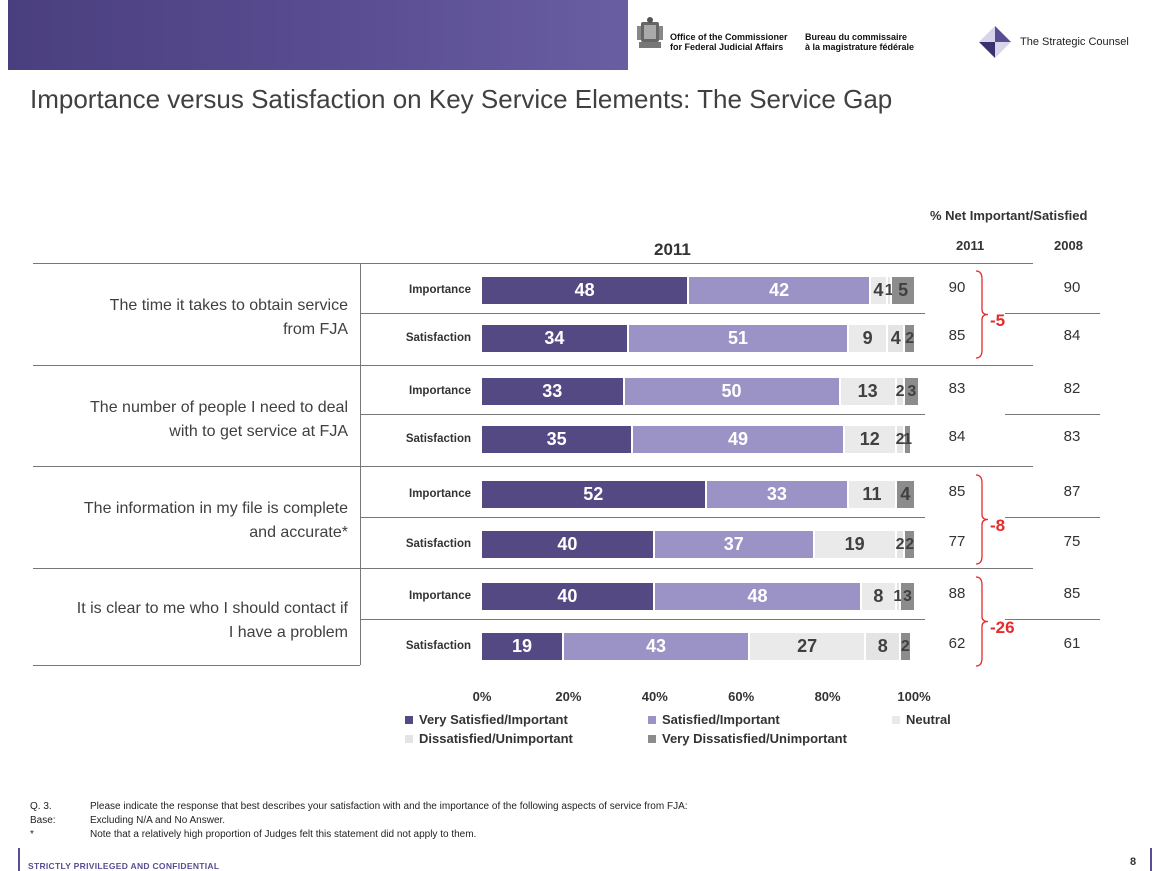 Image resolution: width=1156 pixels, height=871 pixels. Describe the element at coordinates (594, 494) in the screenshot. I see `bar-segment: 52` at that location.